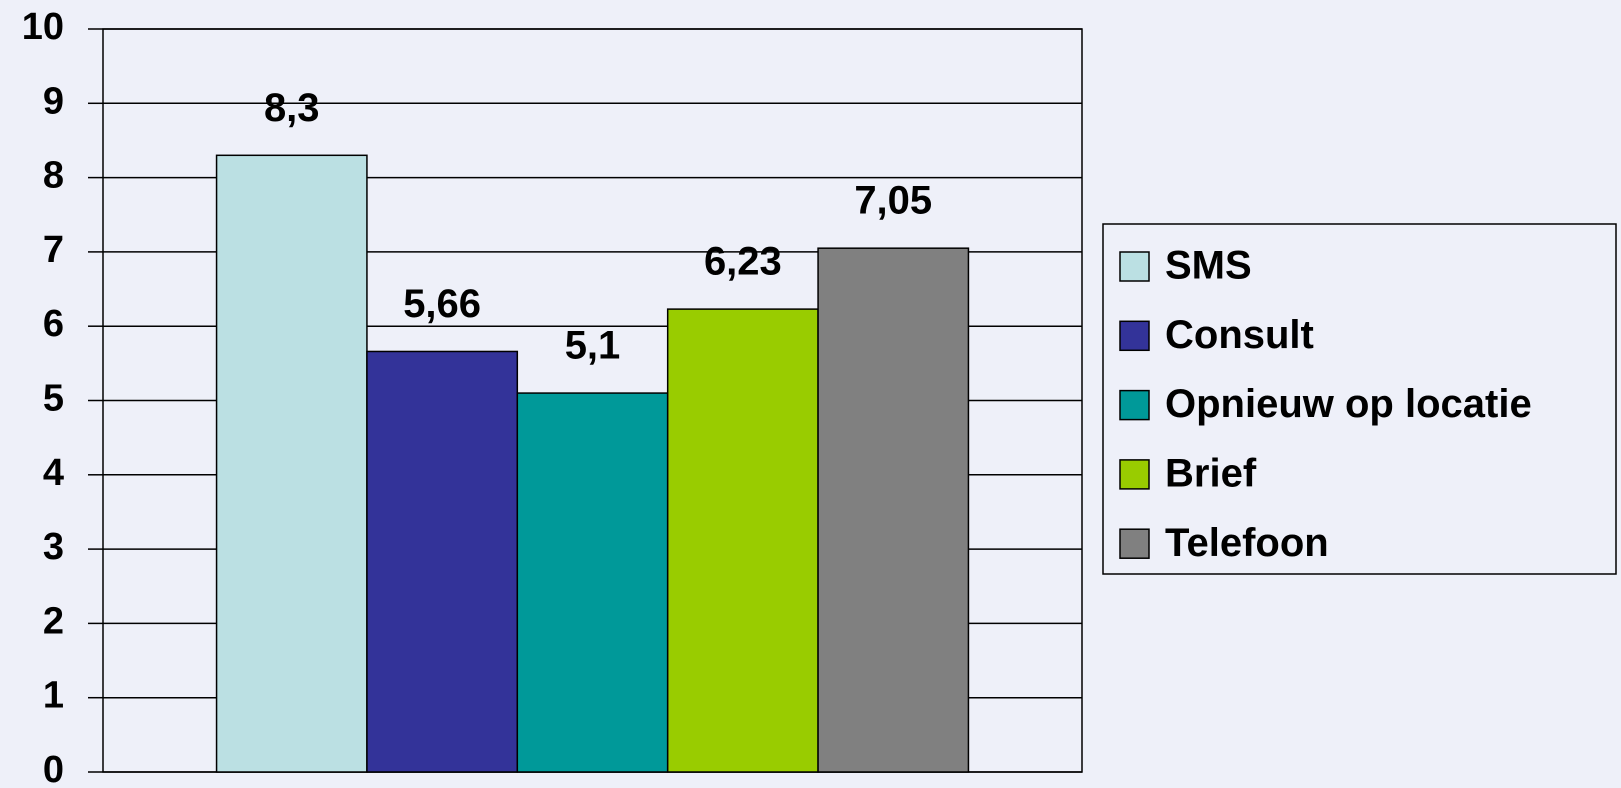  What do you see at coordinates (53, 101) in the screenshot?
I see `y-tick-label: 9` at bounding box center [53, 101].